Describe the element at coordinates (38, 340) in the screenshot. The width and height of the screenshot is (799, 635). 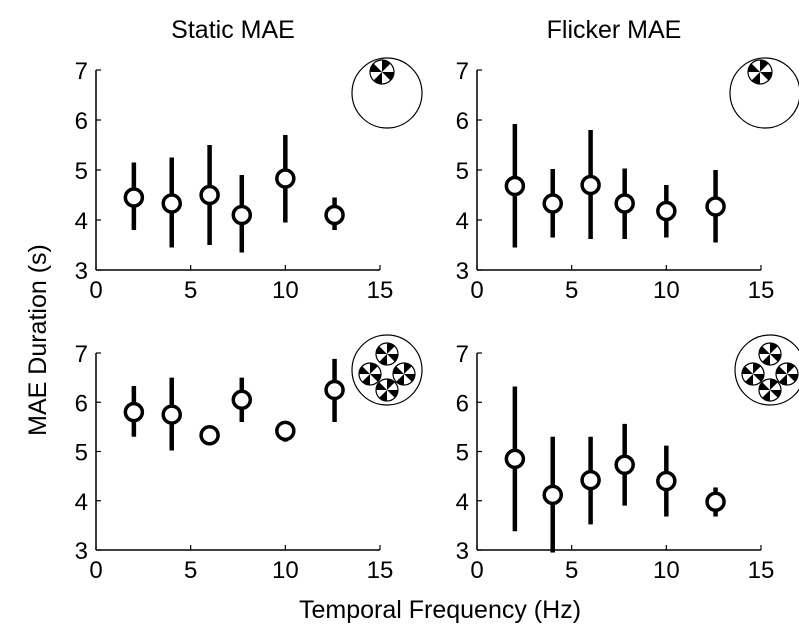
I see `y-axis-label: MAE Duration (s)` at that location.